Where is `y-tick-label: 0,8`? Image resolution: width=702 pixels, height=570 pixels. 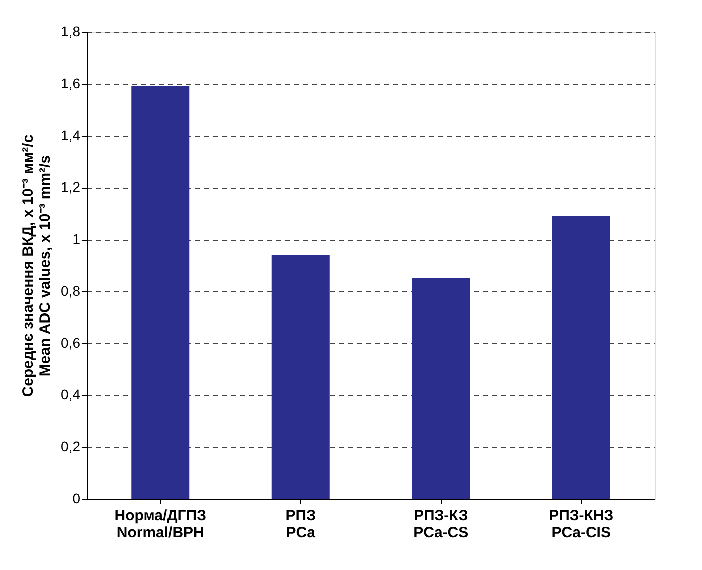 y-tick-label: 0,8 is located at coordinates (71, 290).